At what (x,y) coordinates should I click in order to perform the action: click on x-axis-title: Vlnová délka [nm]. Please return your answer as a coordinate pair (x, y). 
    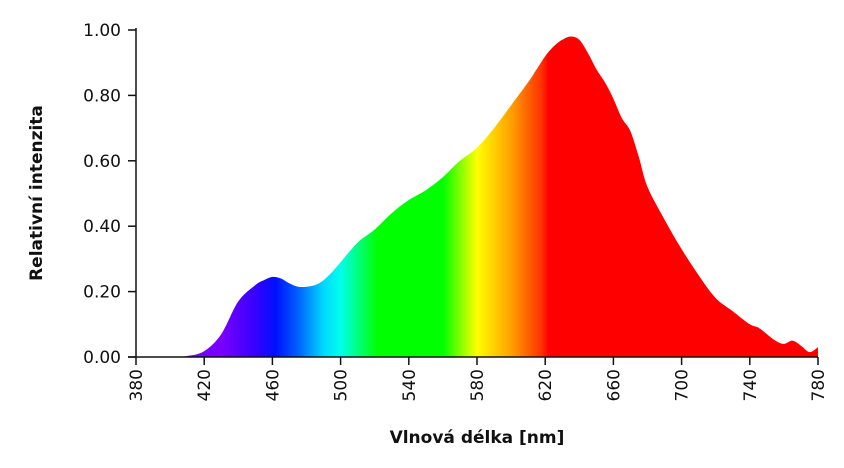
    Looking at the image, I should click on (477, 438).